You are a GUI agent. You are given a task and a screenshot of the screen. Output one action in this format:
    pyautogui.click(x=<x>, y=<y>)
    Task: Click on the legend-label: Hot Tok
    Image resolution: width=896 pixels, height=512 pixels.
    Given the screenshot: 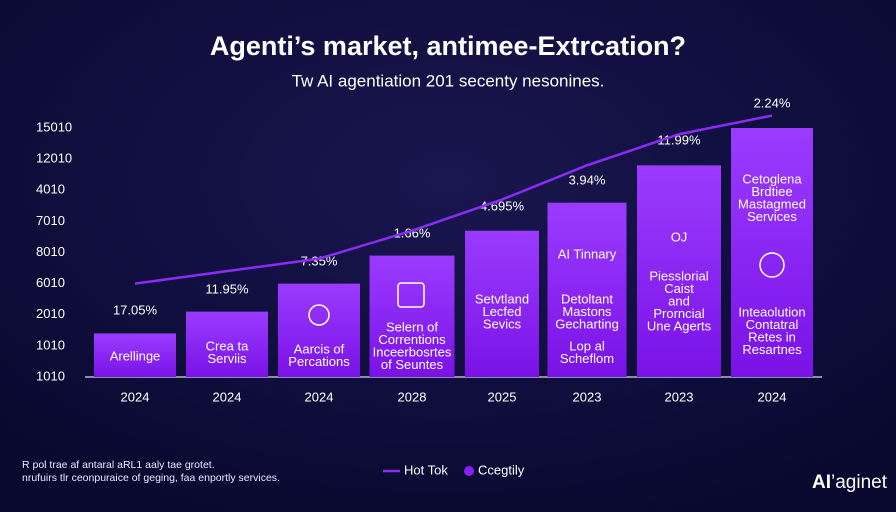 What is the action you would take?
    pyautogui.click(x=426, y=469)
    